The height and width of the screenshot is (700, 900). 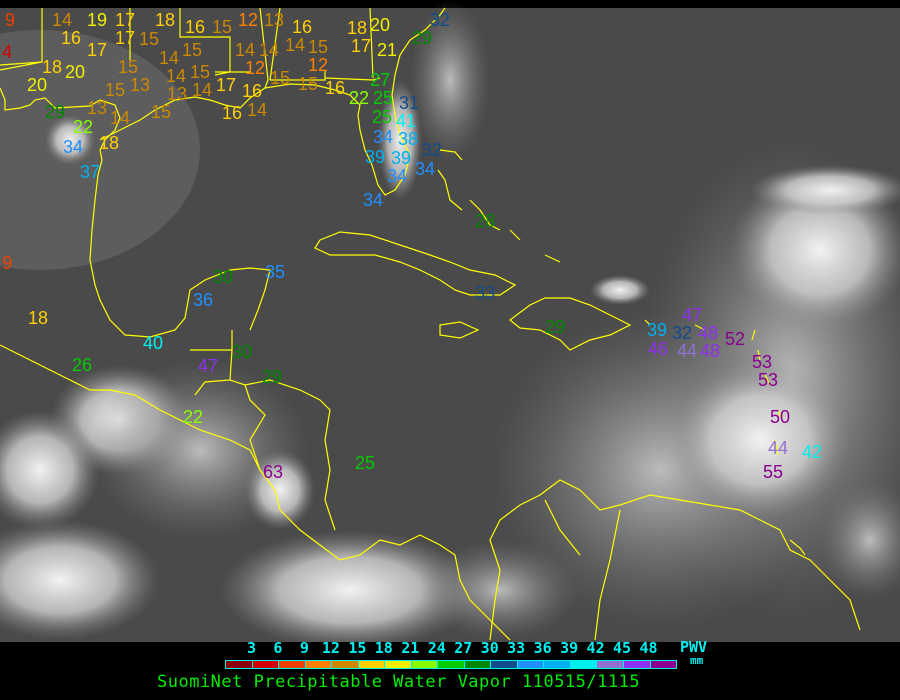 What do you see at coordinates (406, 121) in the screenshot?
I see `pwv-station-value: 41` at bounding box center [406, 121].